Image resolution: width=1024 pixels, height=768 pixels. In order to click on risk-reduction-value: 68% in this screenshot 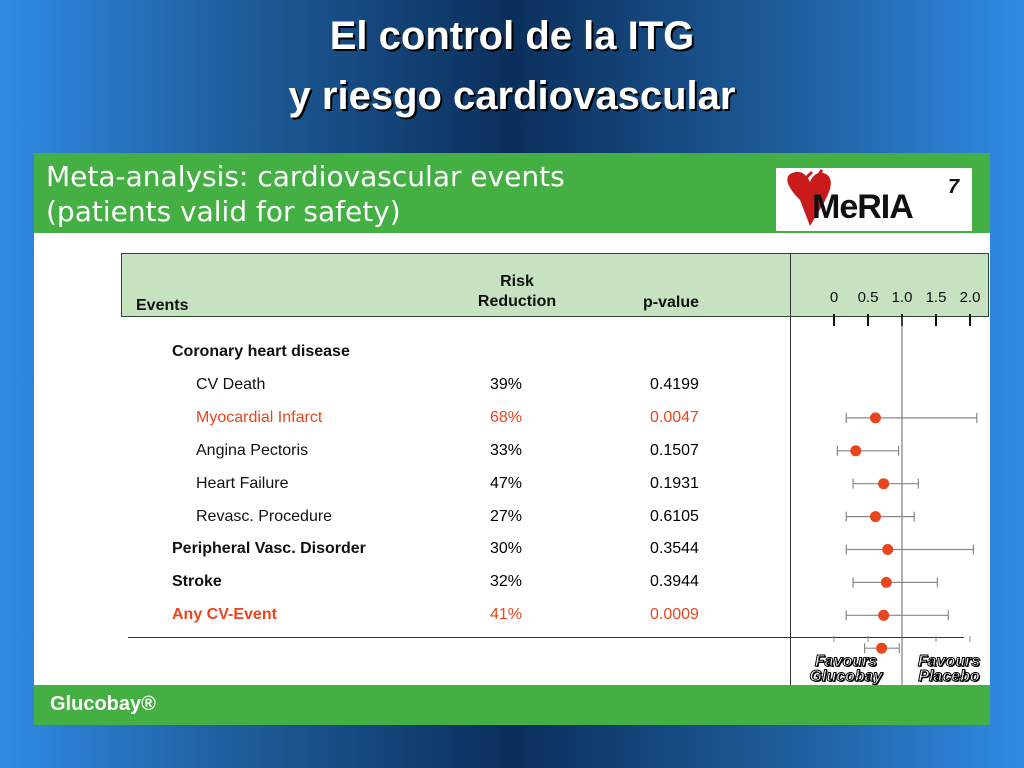, I will do `click(506, 417)`.